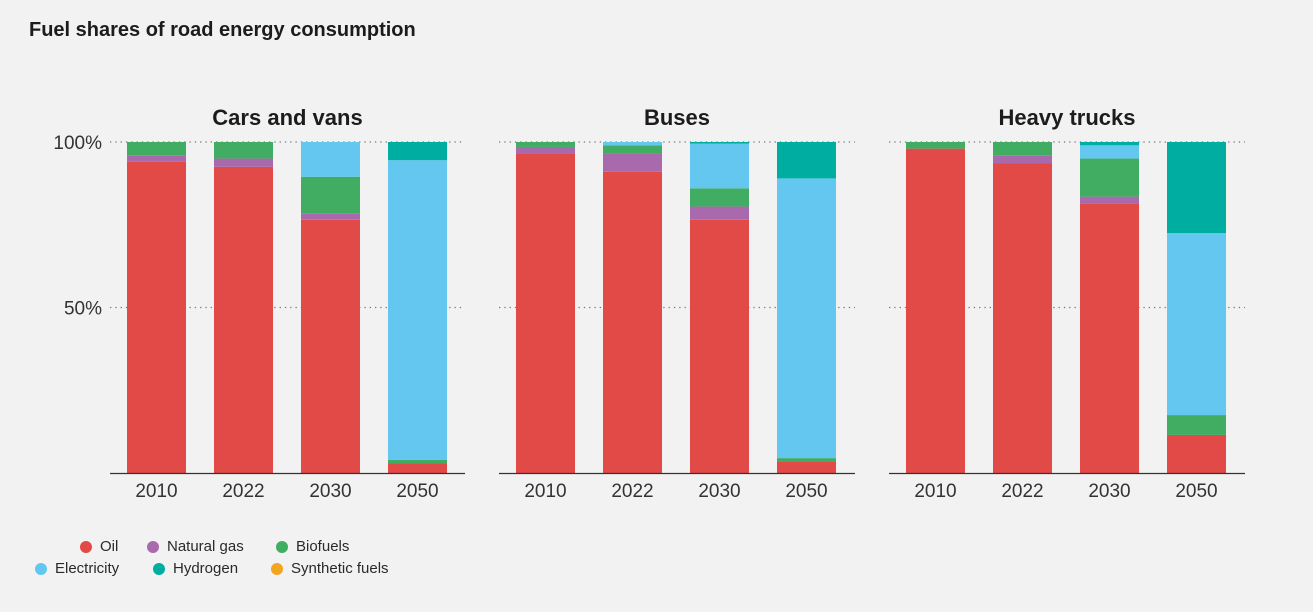 This screenshot has width=1313, height=612. What do you see at coordinates (287, 117) in the screenshot?
I see `panel-title: Cars and vans` at bounding box center [287, 117].